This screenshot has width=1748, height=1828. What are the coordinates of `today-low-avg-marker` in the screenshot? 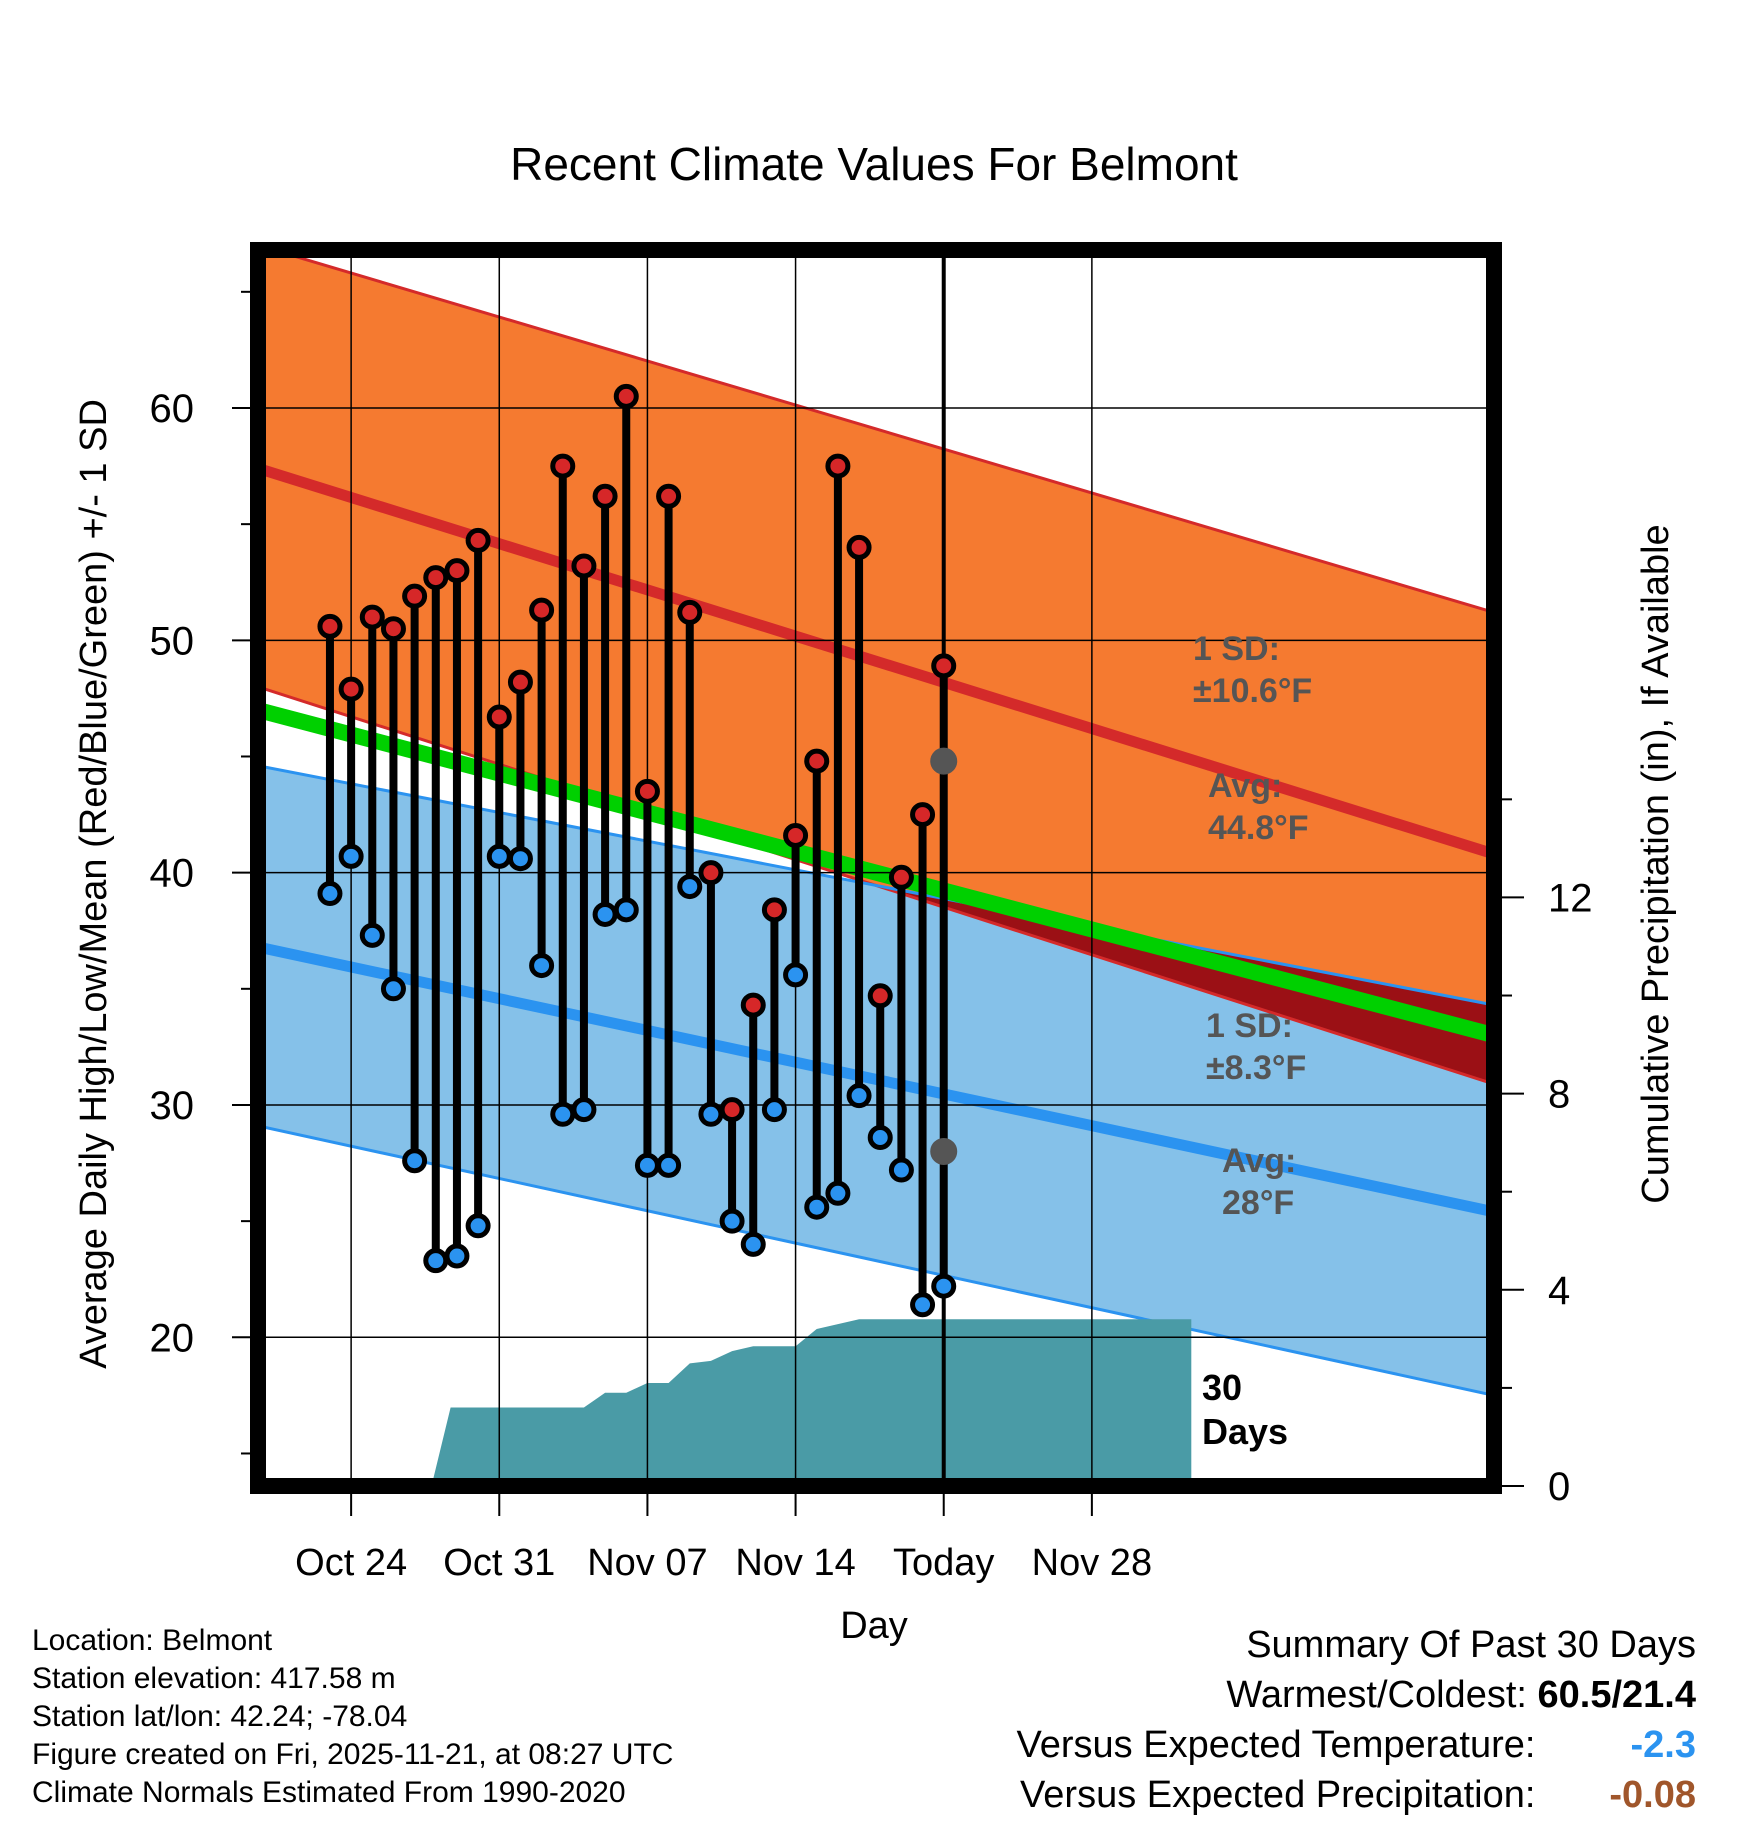 It's located at (944, 1151).